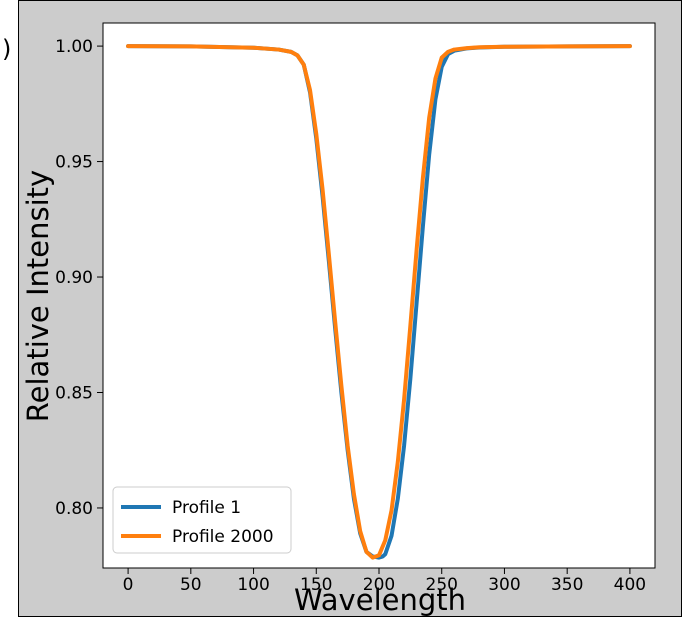 The image size is (686, 617). I want to click on x-tick-label: 300, so click(504, 585).